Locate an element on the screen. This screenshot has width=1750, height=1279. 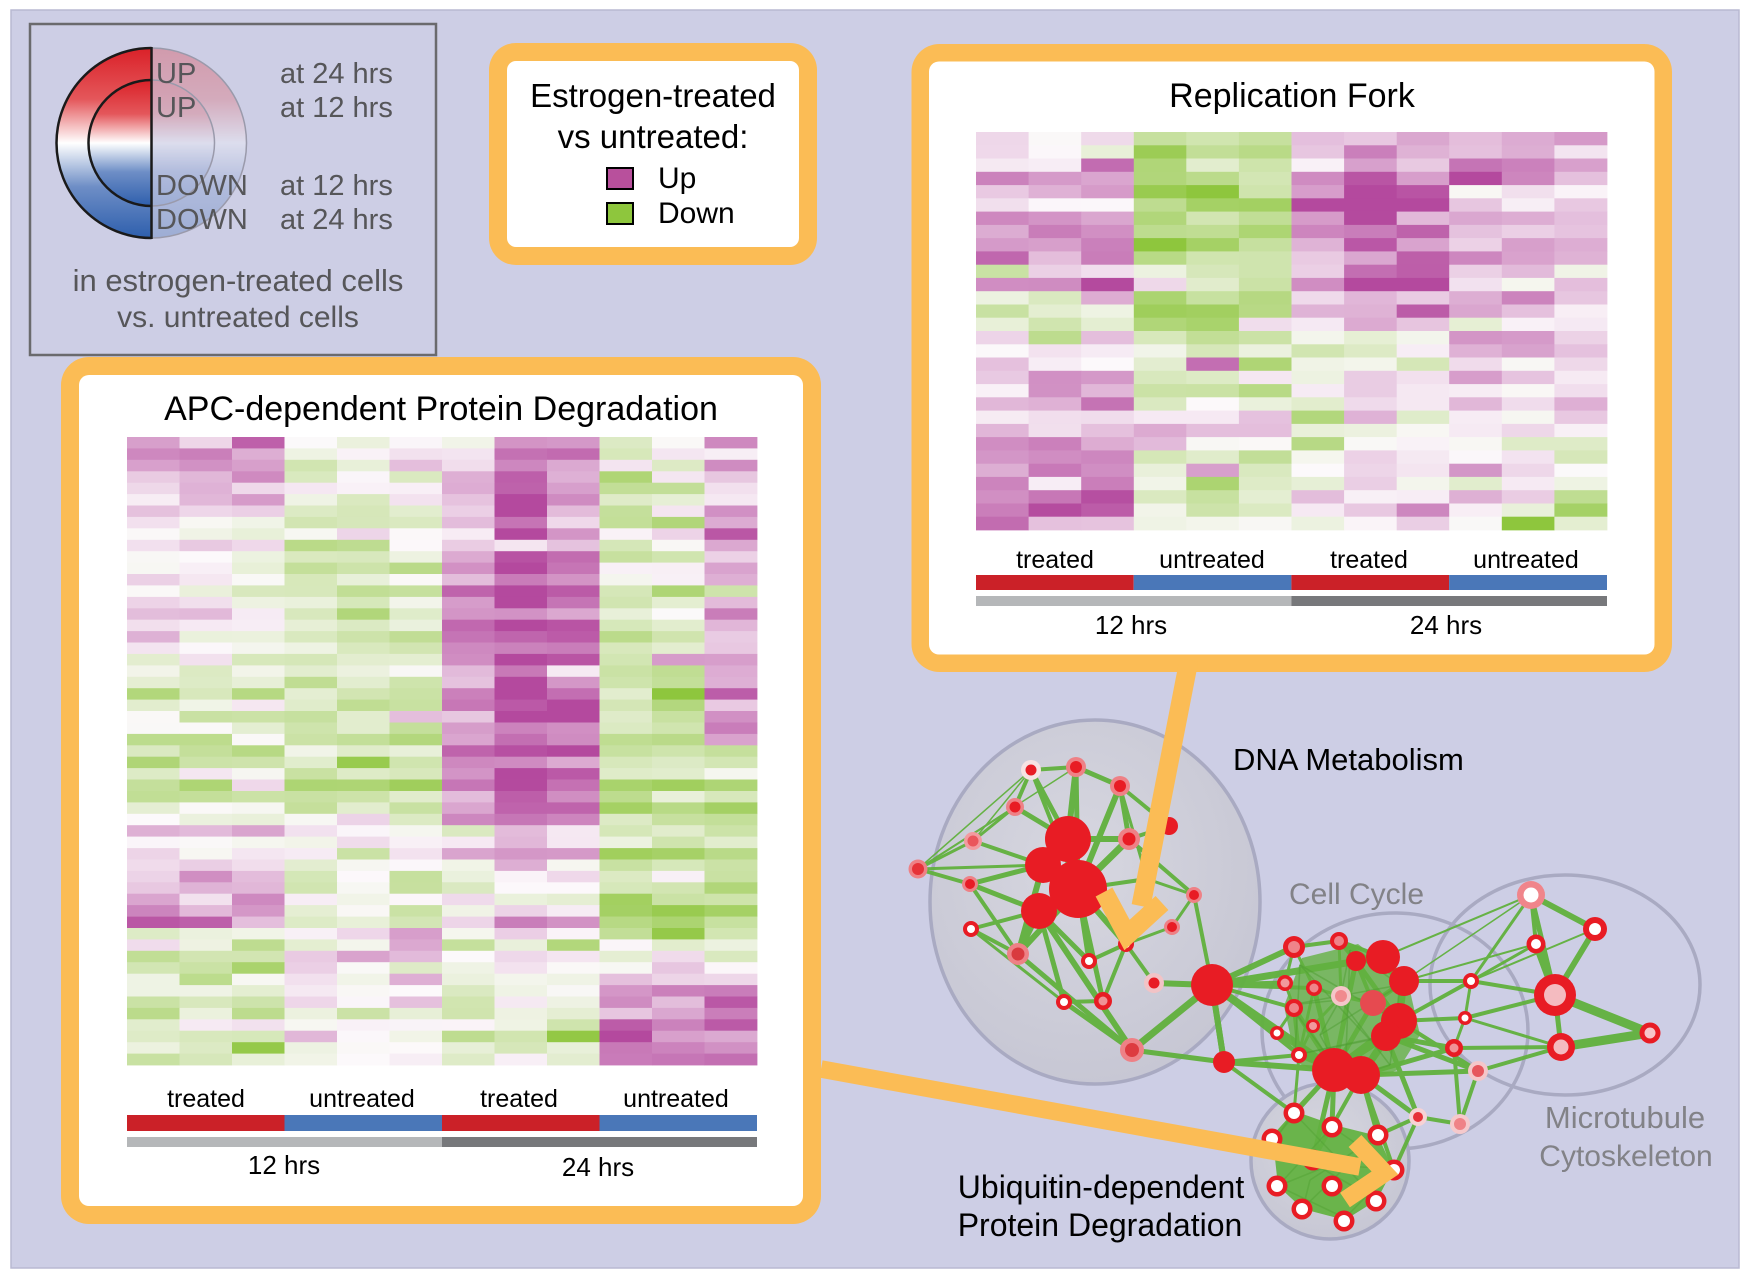
svg-text: Up is located at coordinates (677, 178).